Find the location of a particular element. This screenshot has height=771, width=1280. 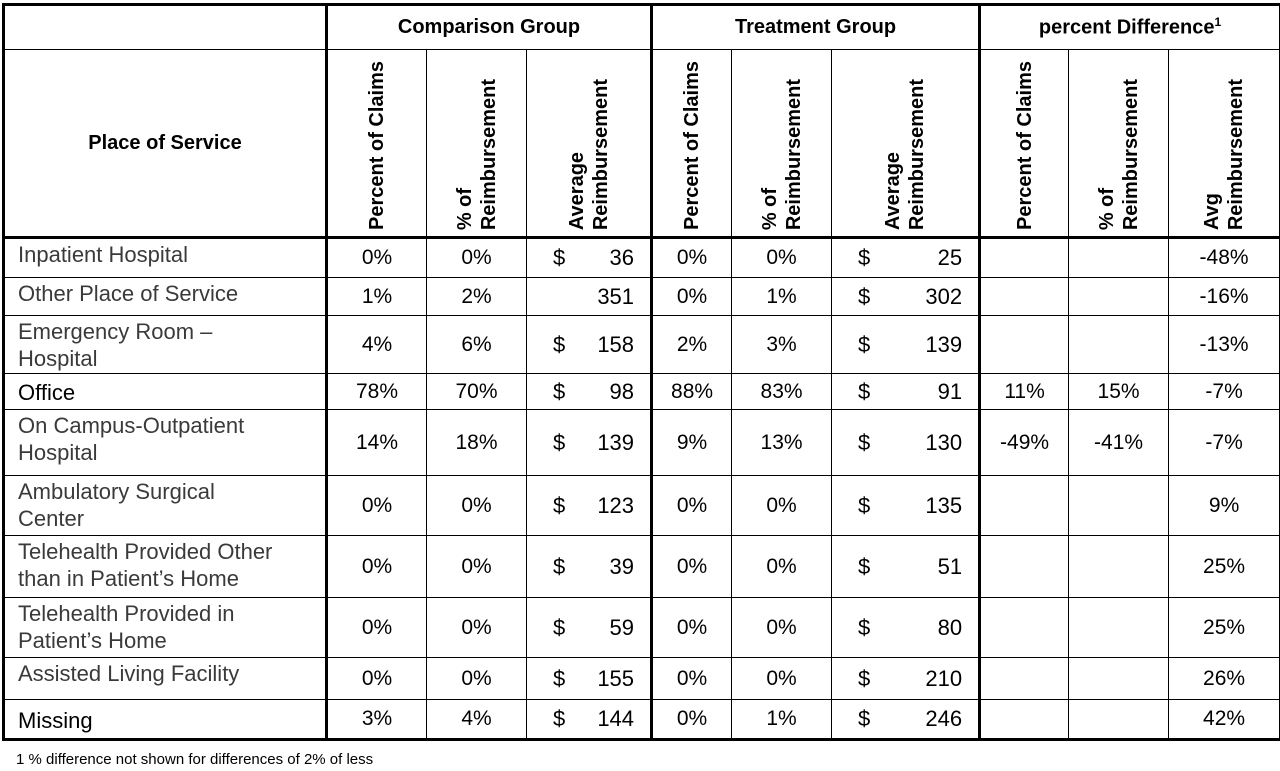

treatment-percent-of-claims-label: Percent of Claims is located at coordinates (692, 145).